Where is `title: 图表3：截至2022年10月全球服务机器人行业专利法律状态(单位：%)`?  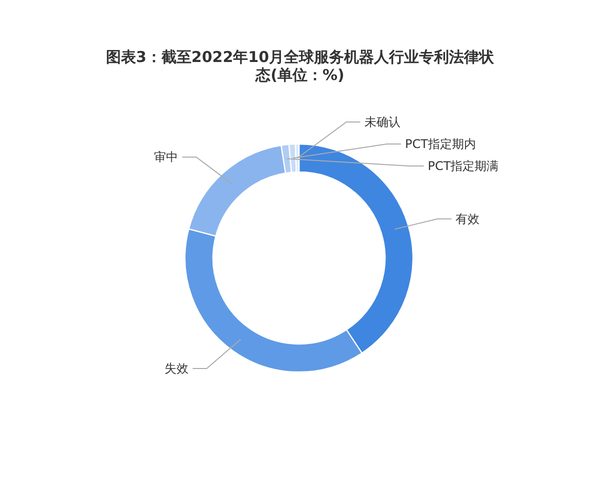 title: 图表3：截至2022年10月全球服务机器人行业专利法律状态(单位：%) is located at coordinates (300, 66).